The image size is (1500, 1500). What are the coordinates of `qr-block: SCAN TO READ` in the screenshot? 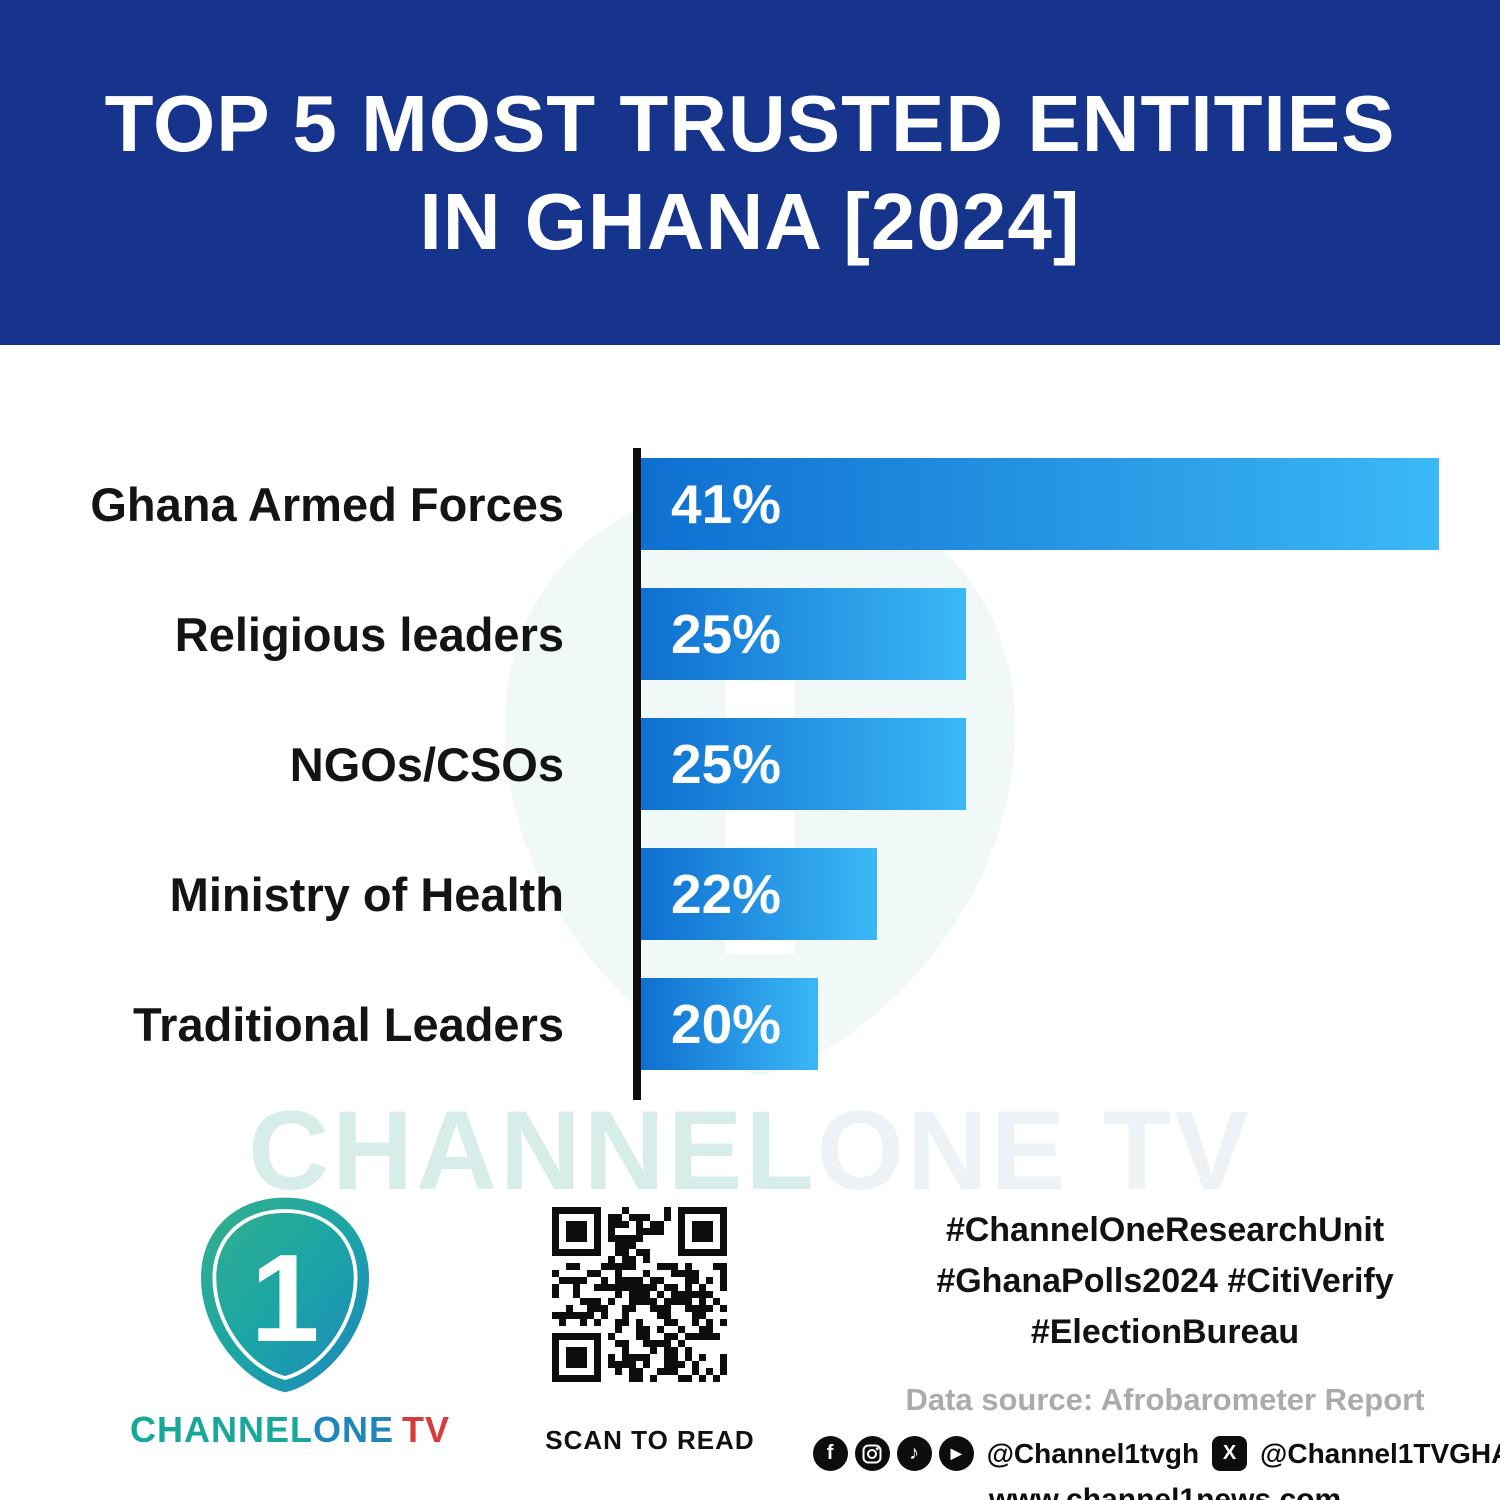 It's located at (650, 1328).